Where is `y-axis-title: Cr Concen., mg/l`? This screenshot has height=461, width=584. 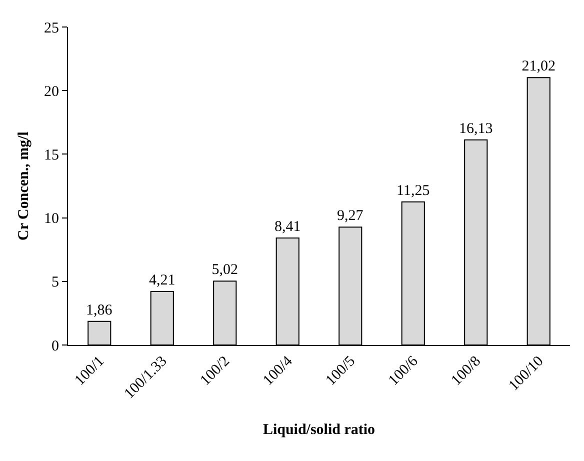 y-axis-title: Cr Concen., mg/l is located at coordinates (24, 186).